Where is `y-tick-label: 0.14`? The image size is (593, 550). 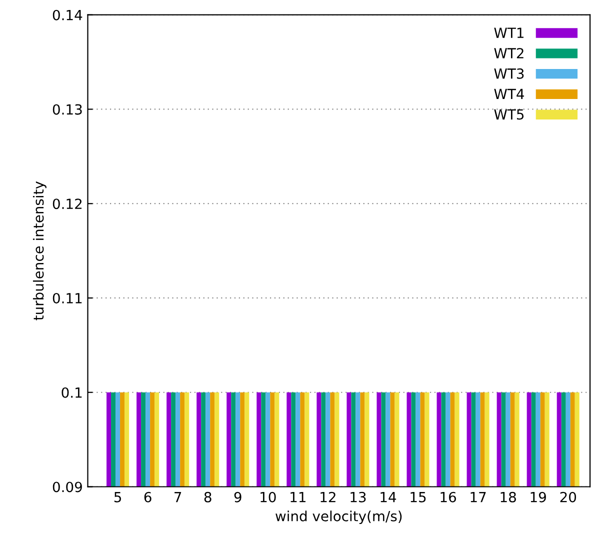 y-tick-label: 0.14 is located at coordinates (67, 15).